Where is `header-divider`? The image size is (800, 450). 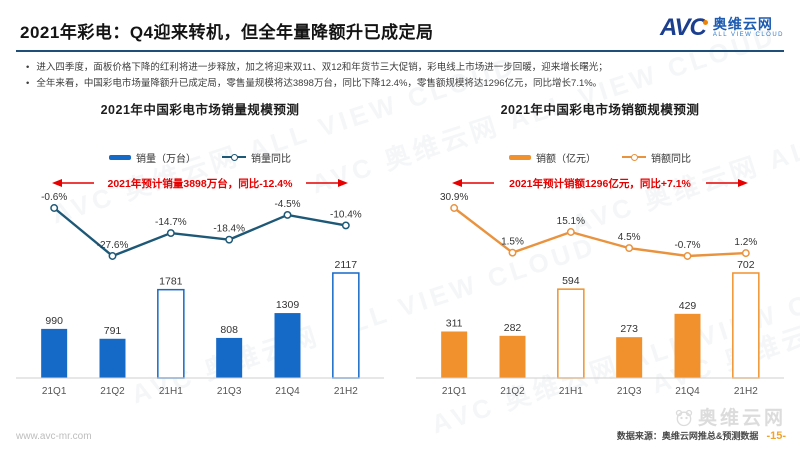
header-divider is located at coordinates (400, 51).